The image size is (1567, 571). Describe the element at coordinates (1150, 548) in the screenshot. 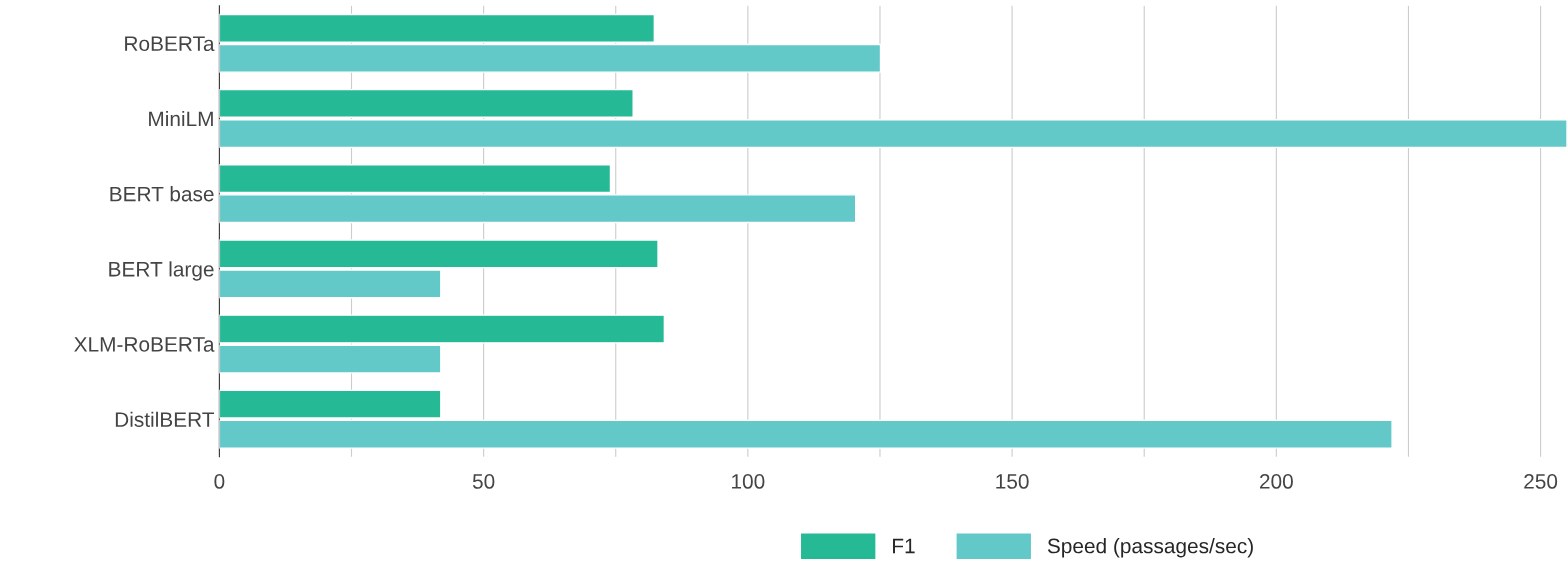

I see `legend-label: Speed (passages/sec)` at that location.